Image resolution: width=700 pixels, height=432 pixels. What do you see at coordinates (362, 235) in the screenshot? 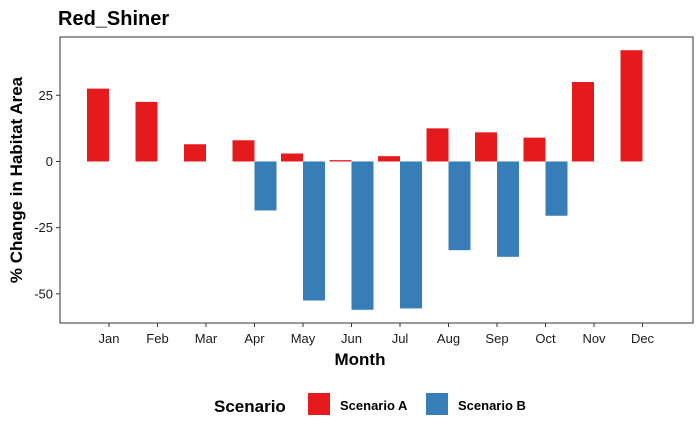
I see `bar-scenario-b-jun` at bounding box center [362, 235].